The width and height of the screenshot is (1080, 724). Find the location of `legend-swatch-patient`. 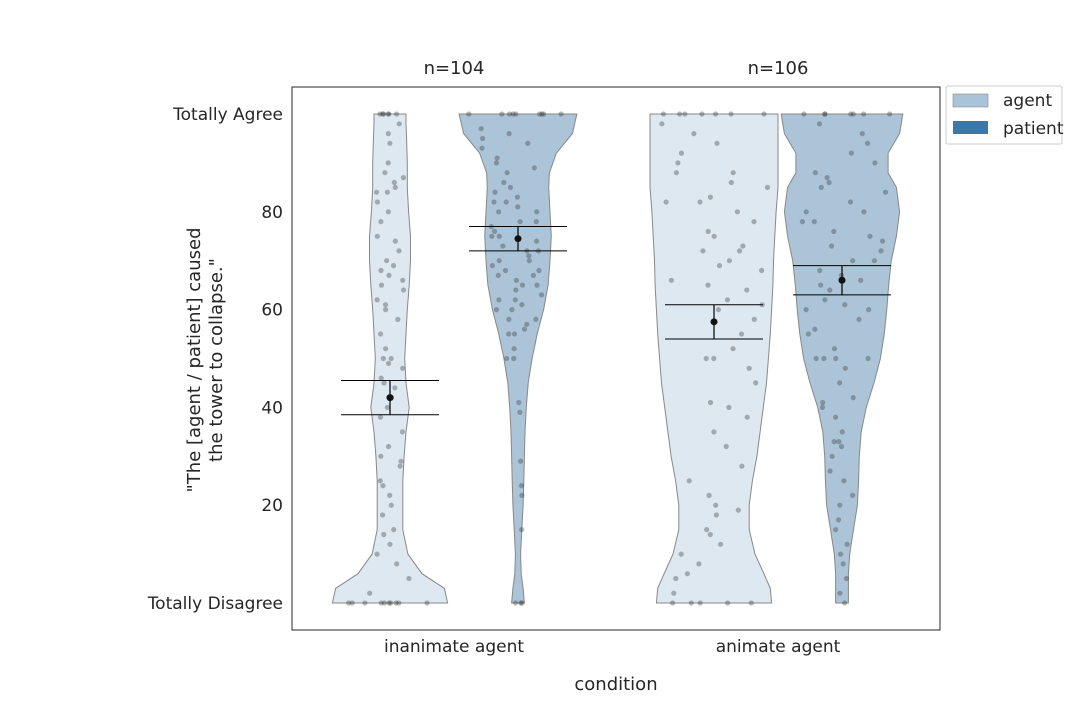

legend-swatch-patient is located at coordinates (970, 127).